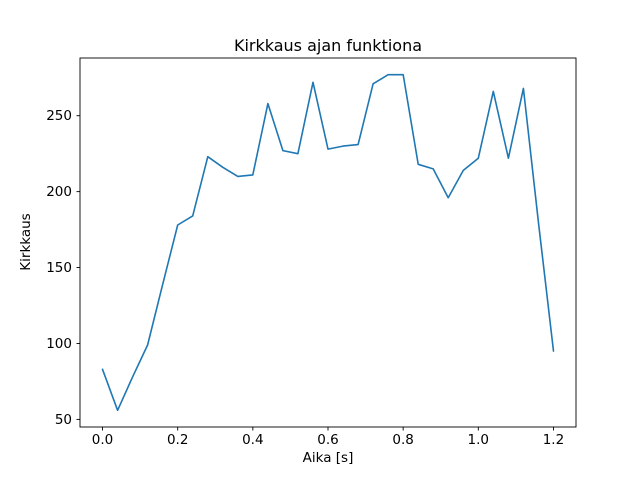 The width and height of the screenshot is (640, 480). Describe the element at coordinates (328, 458) in the screenshot. I see `x-axis-label: Aika [s]` at that location.